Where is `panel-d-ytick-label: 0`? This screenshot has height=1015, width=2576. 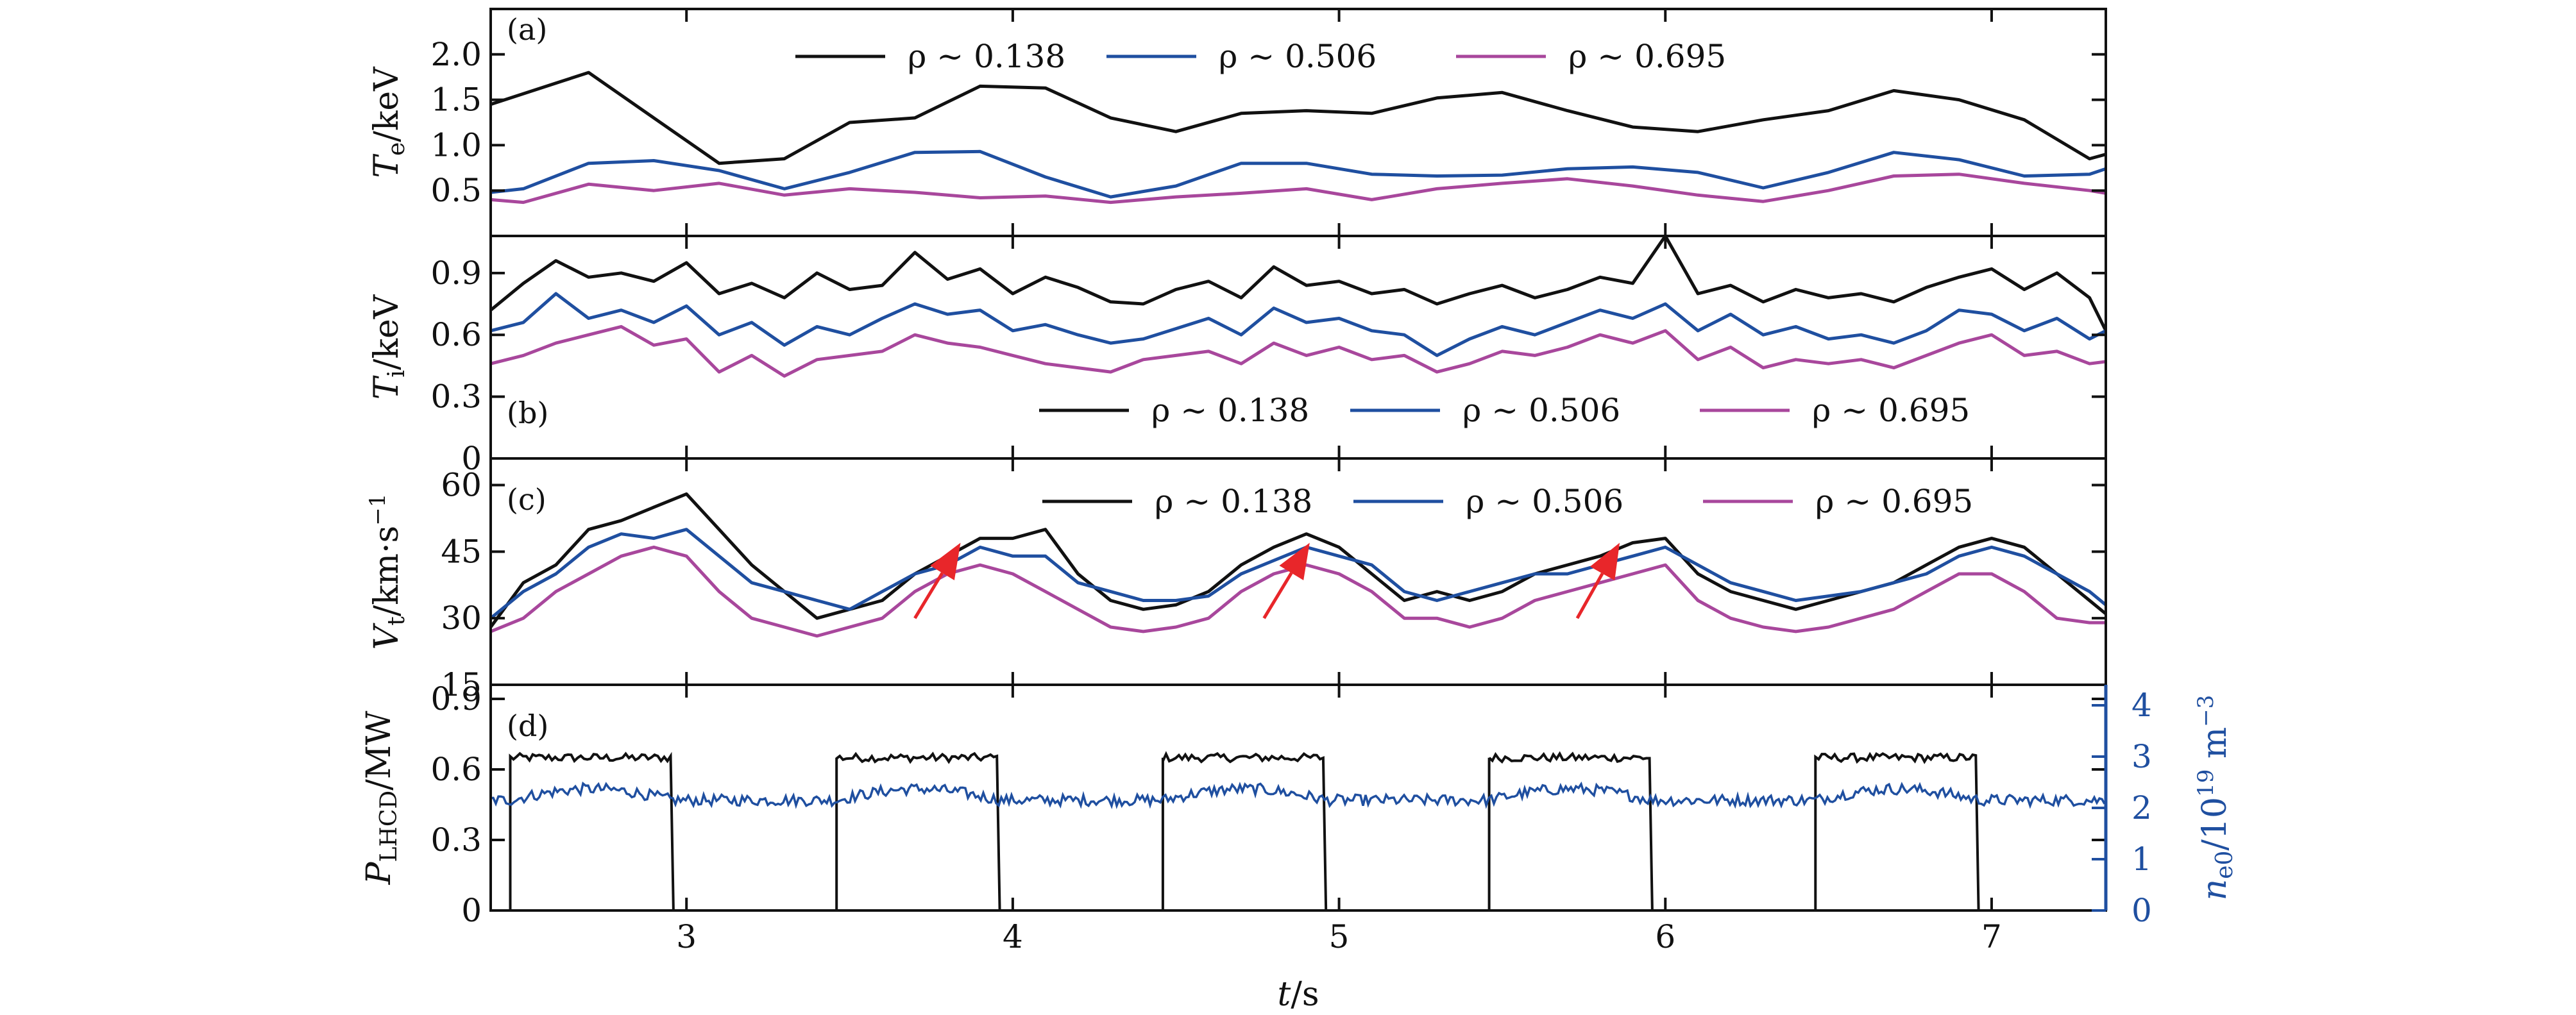
panel-d-ytick-label: 0 is located at coordinates (471, 910).